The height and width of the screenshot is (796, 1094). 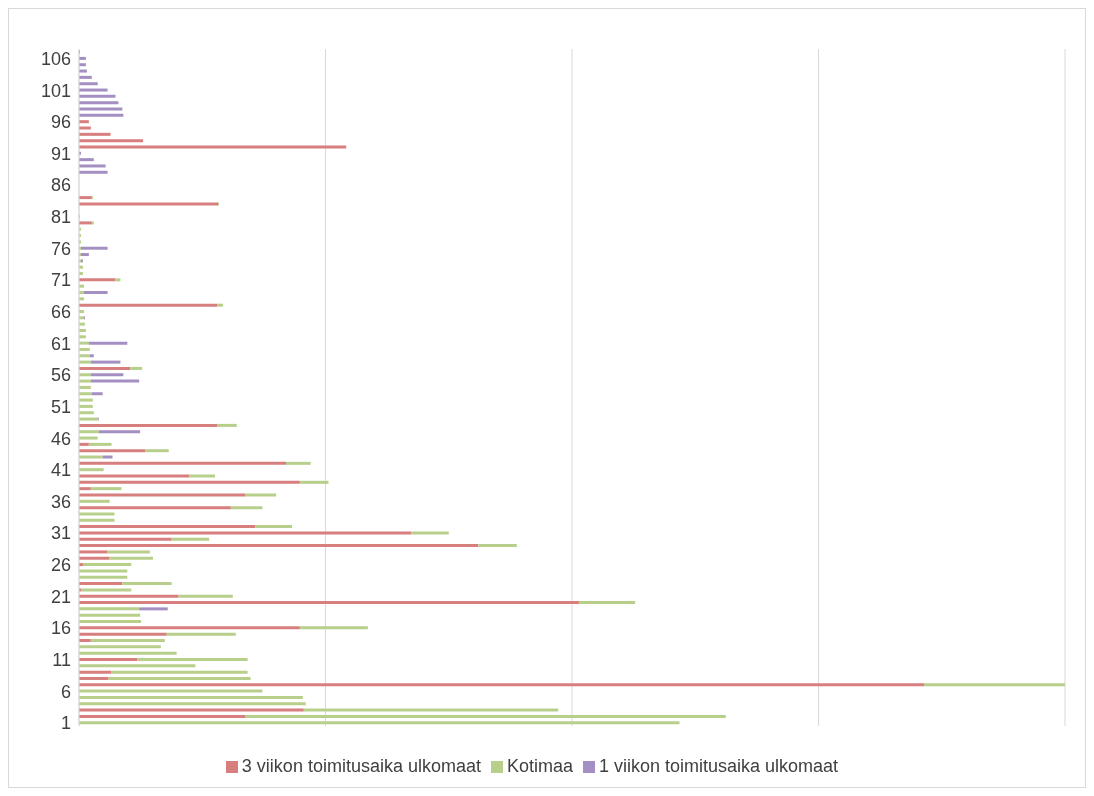 What do you see at coordinates (60, 185) in the screenshot?
I see `y-tick-label: 86` at bounding box center [60, 185].